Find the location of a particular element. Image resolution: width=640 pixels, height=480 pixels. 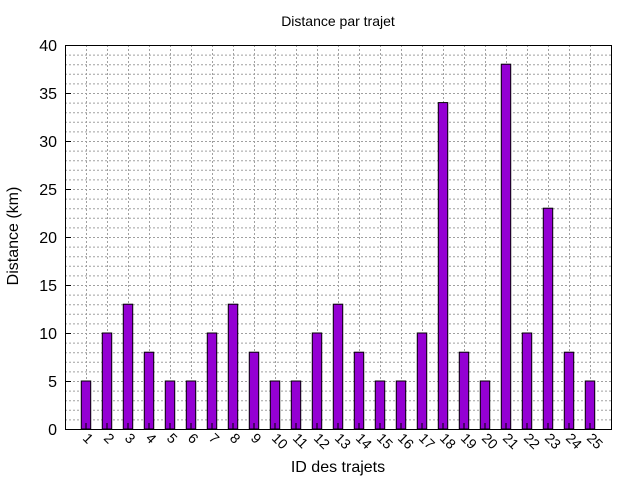

y-tick-label: 35 is located at coordinates (48, 94).